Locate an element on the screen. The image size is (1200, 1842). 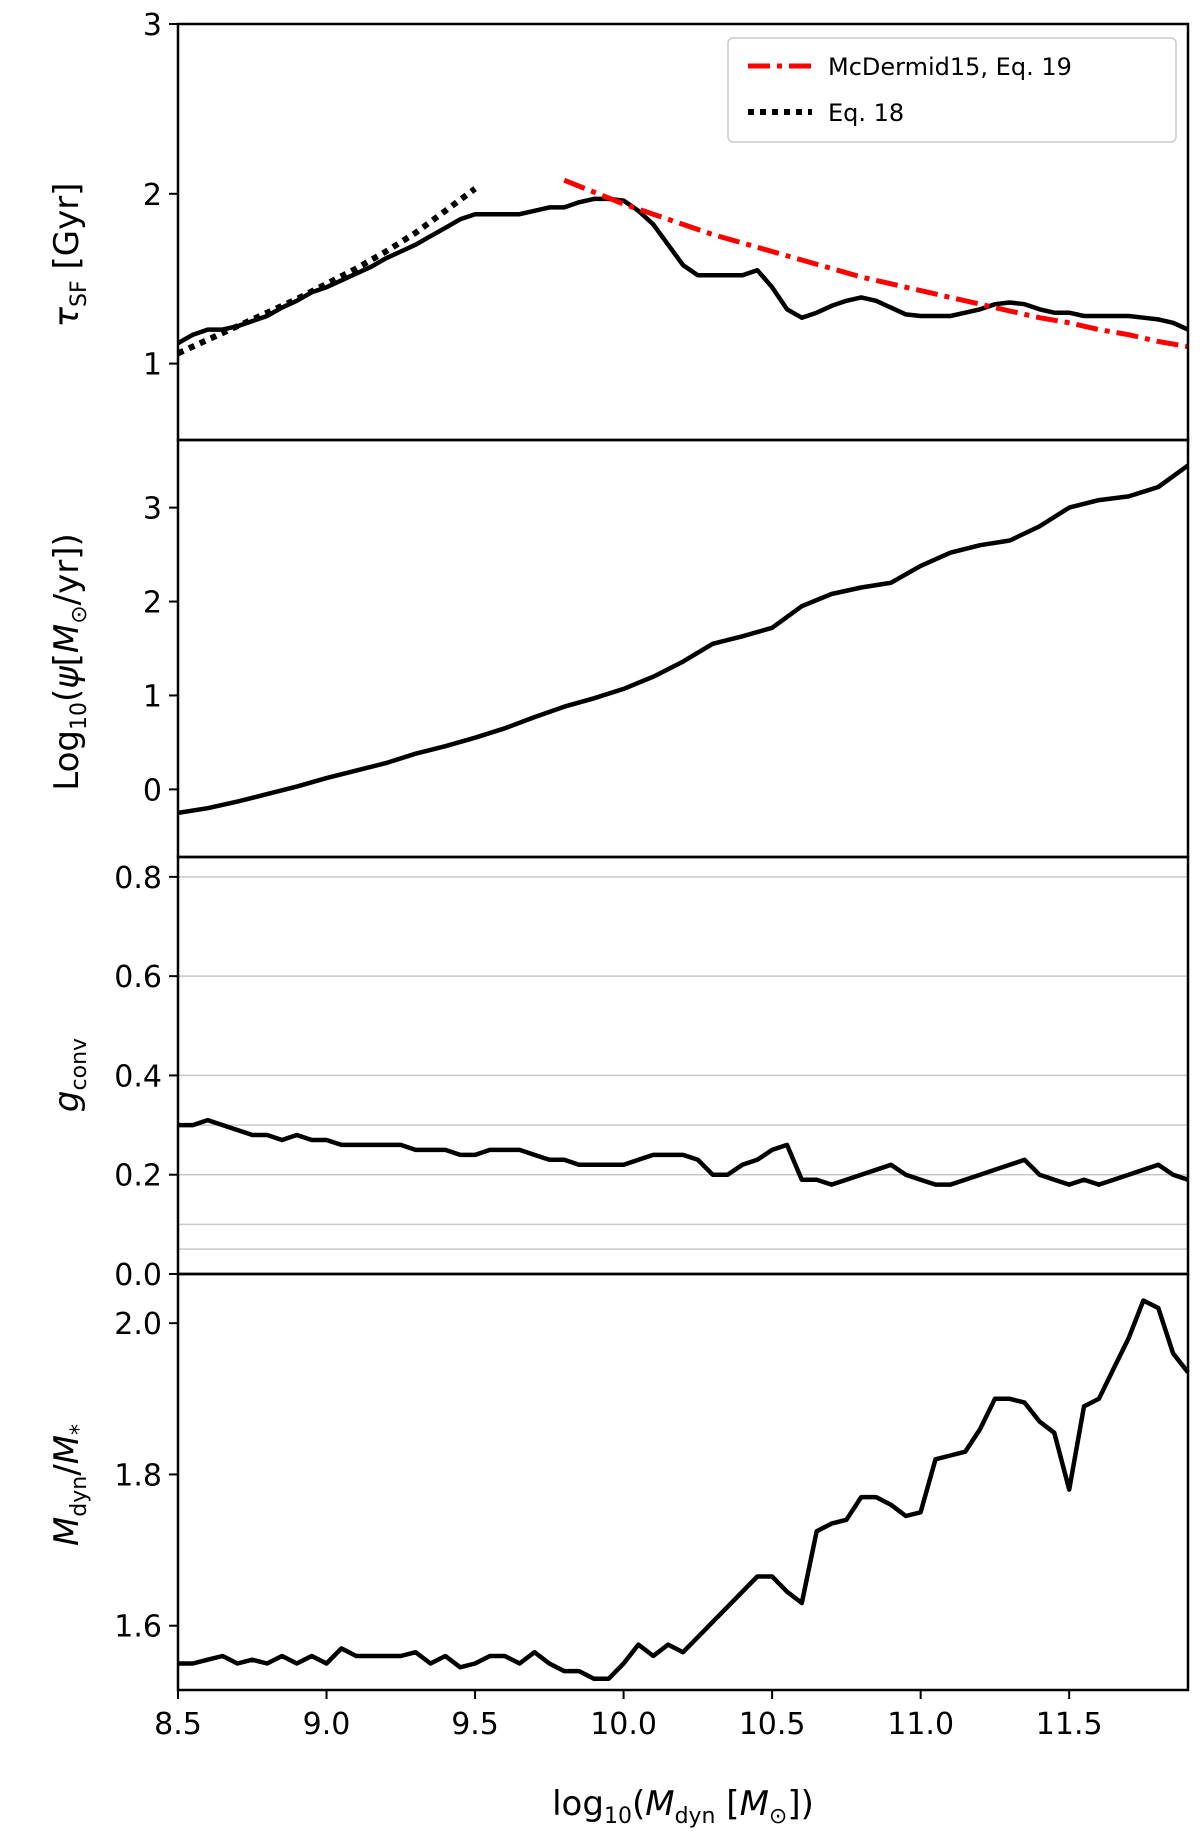
ytick-label-g_conv-4: 0.8 is located at coordinates (138, 878).